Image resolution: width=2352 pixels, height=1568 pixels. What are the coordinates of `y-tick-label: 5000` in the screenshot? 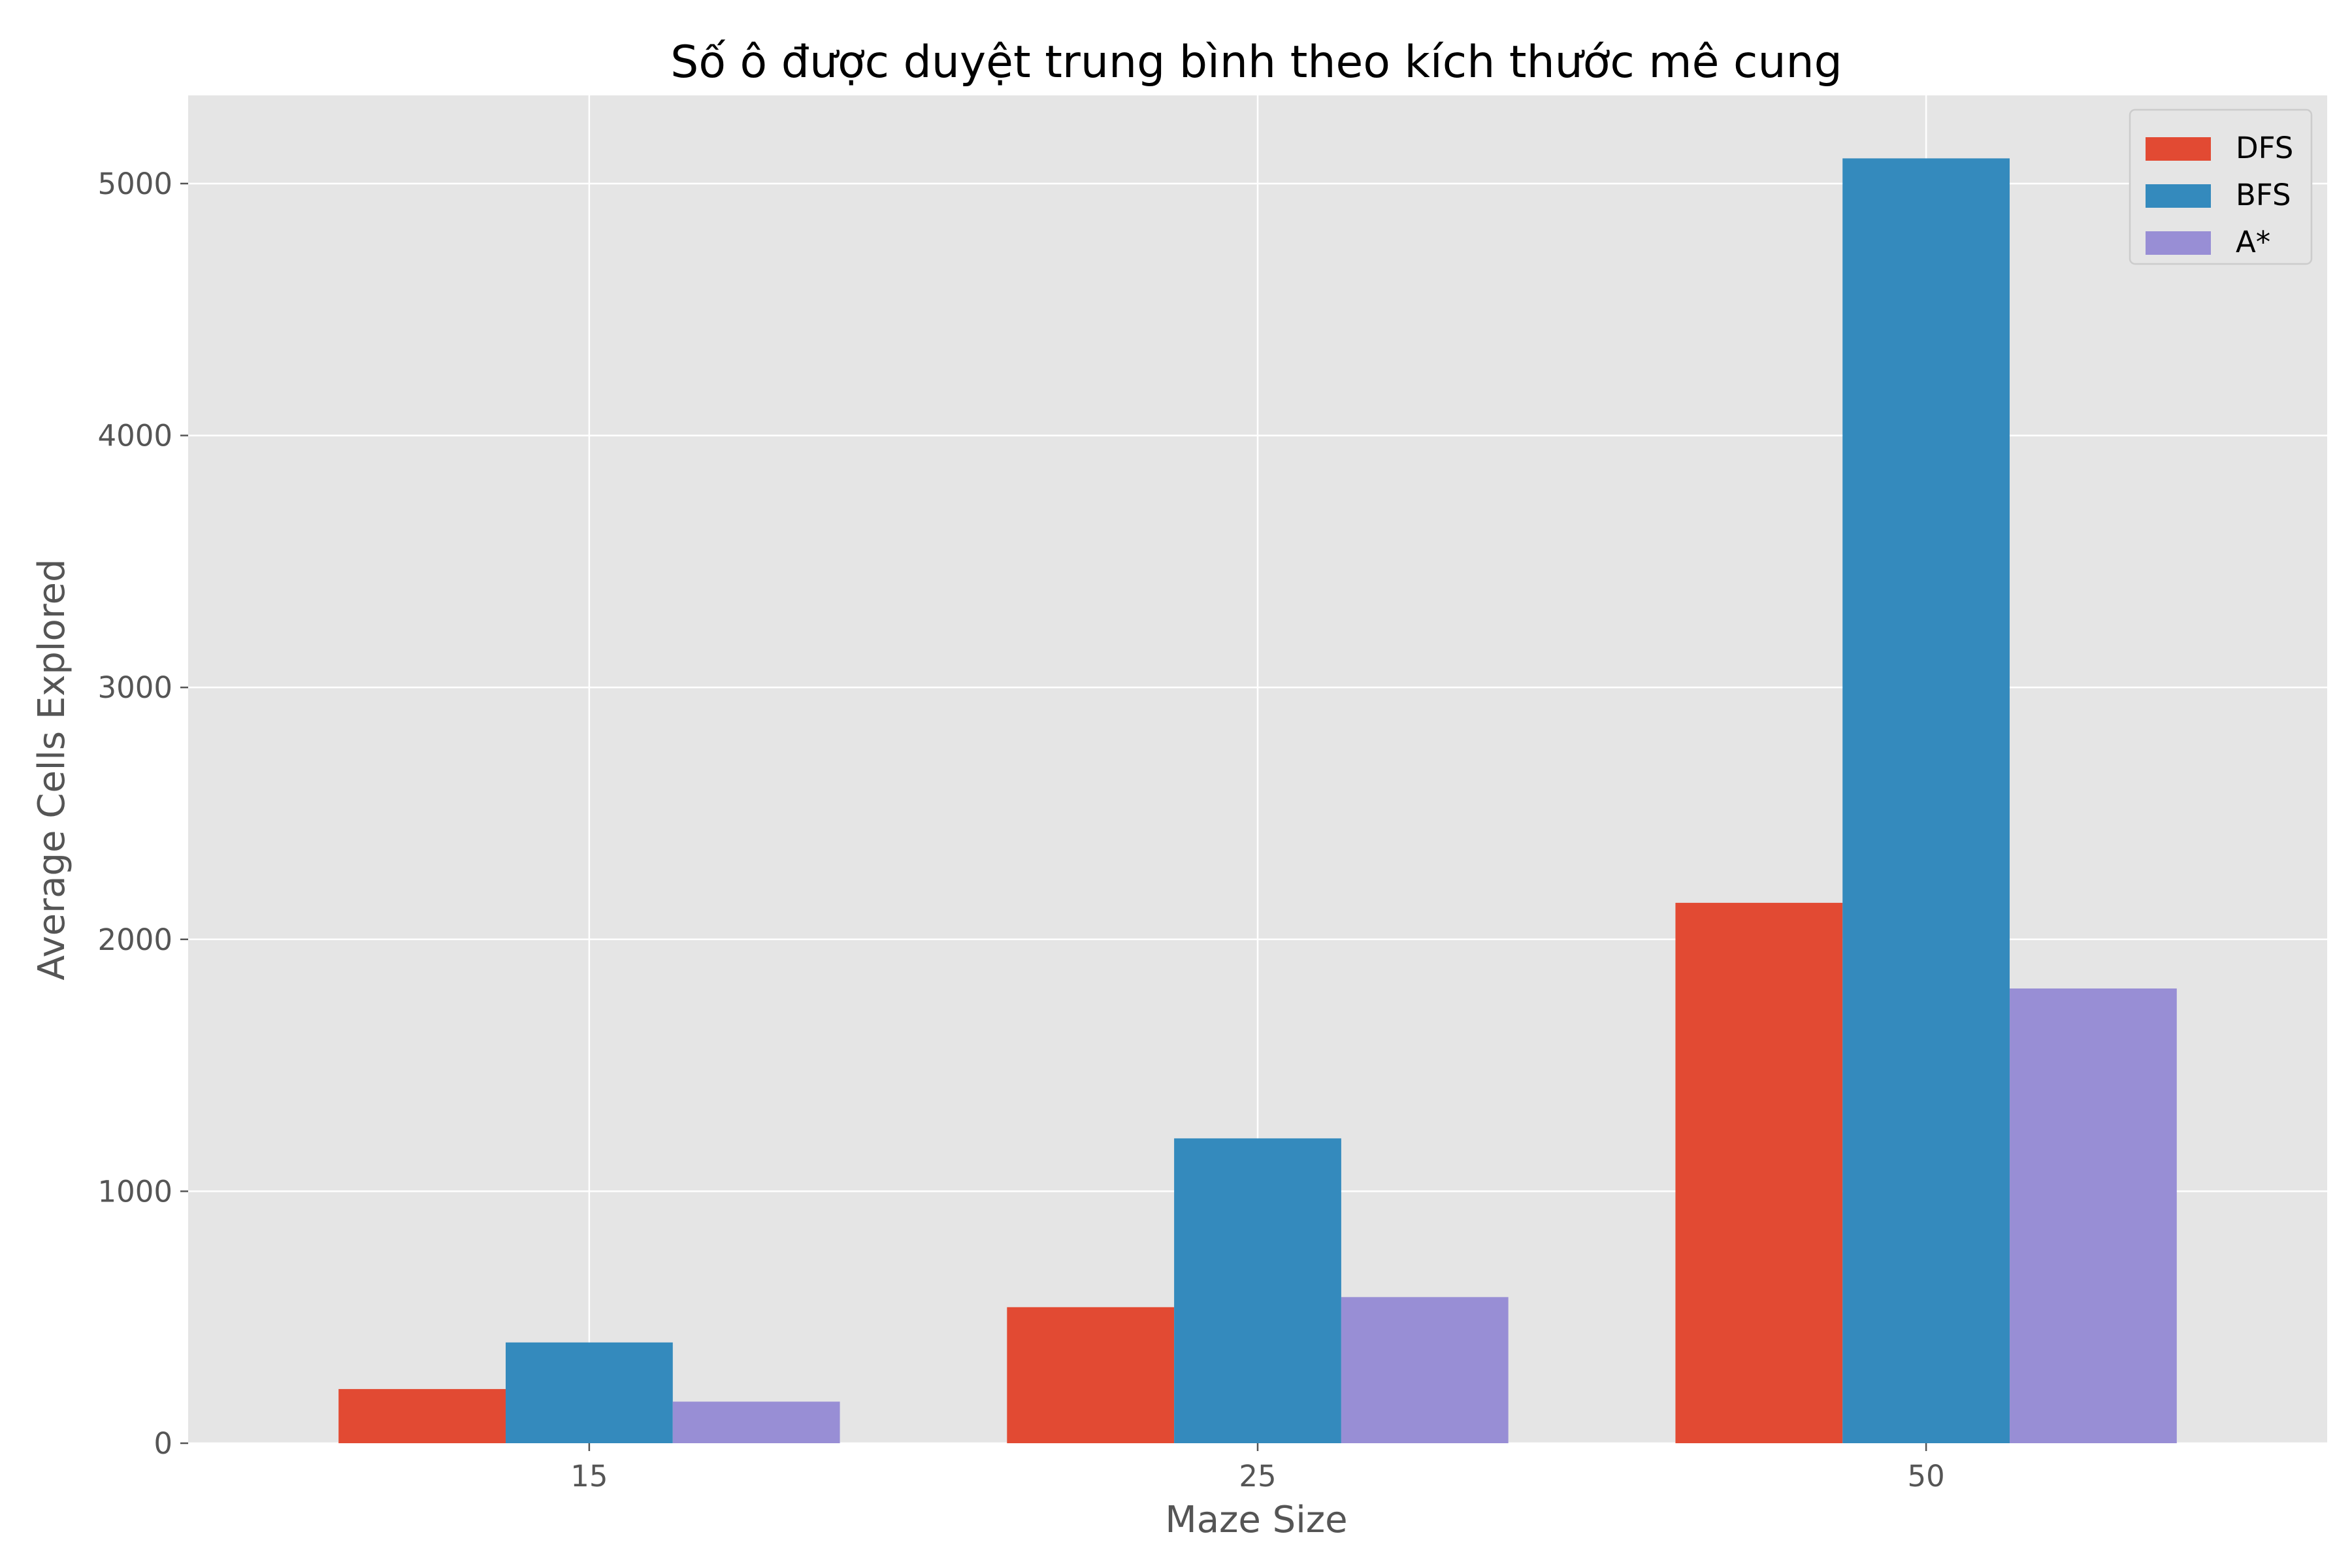 It's located at (134, 184).